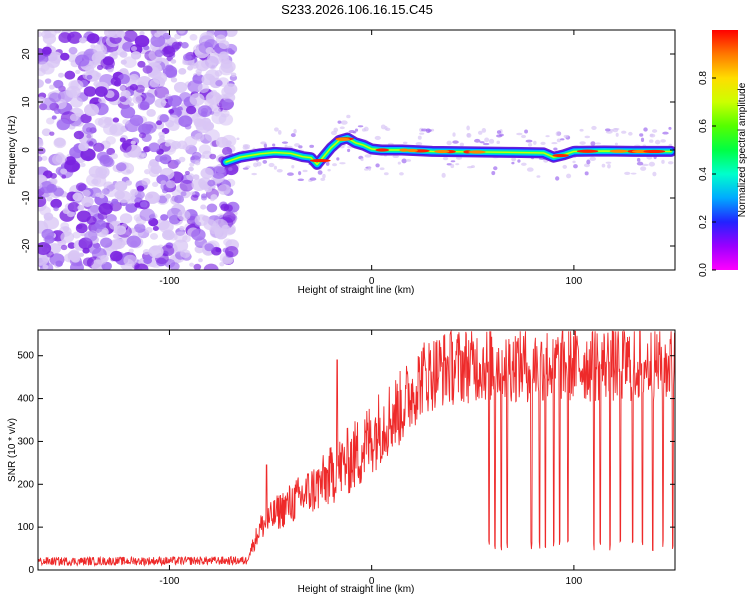 Image resolution: width=750 pixels, height=600 pixels. Describe the element at coordinates (25, 399) in the screenshot. I see `y-tick-label: 400` at that location.